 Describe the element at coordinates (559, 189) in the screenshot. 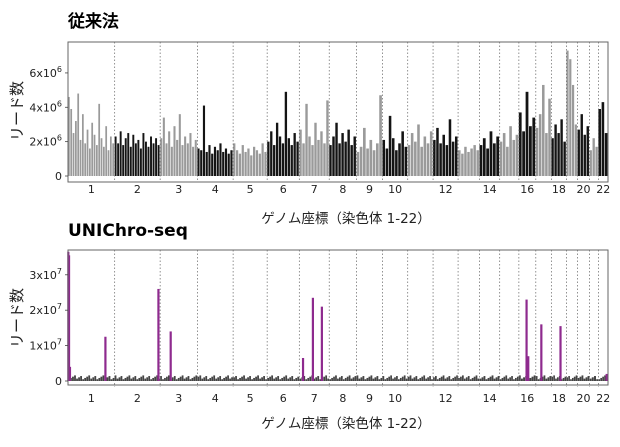

I see `x-tick-label: 18` at that location.